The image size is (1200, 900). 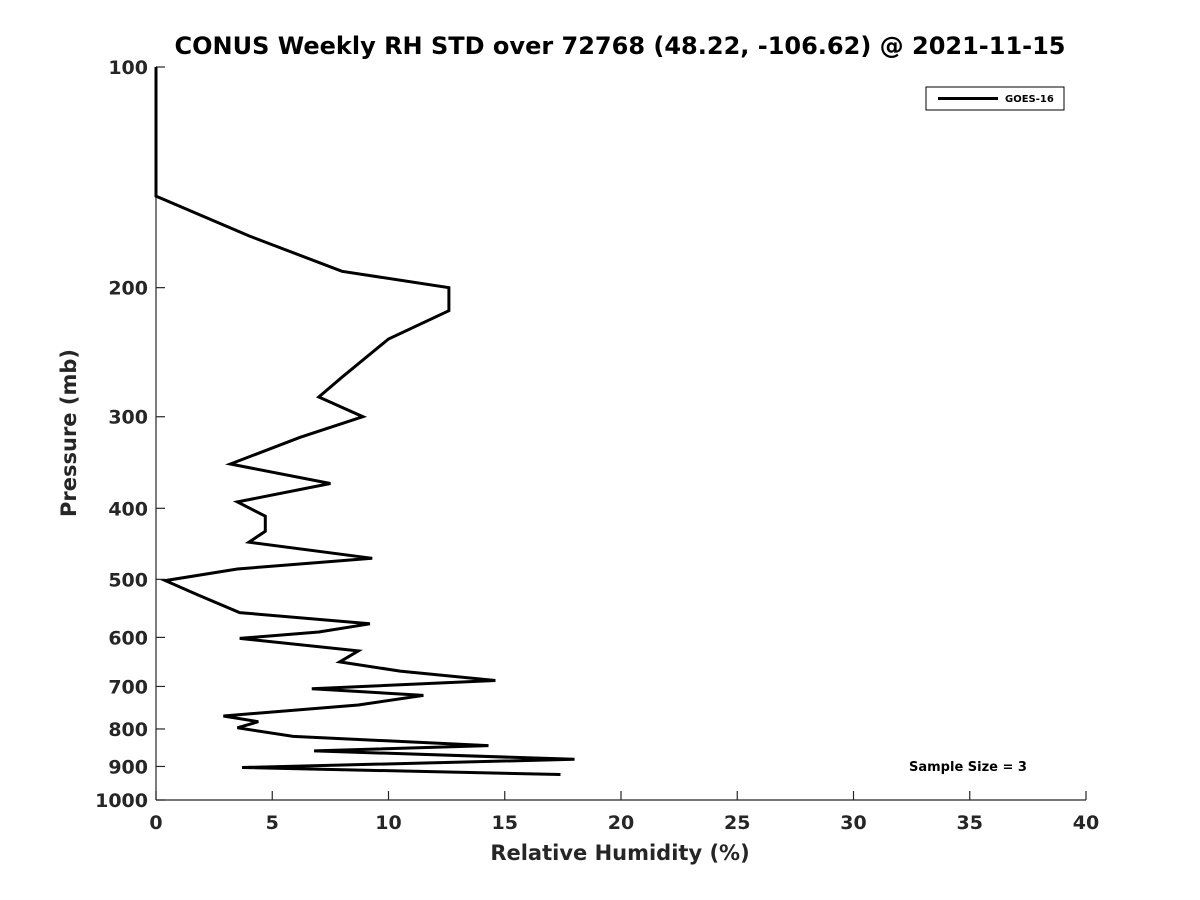 What do you see at coordinates (69, 433) in the screenshot?
I see `y-axis-label: Pressure (mb)` at bounding box center [69, 433].